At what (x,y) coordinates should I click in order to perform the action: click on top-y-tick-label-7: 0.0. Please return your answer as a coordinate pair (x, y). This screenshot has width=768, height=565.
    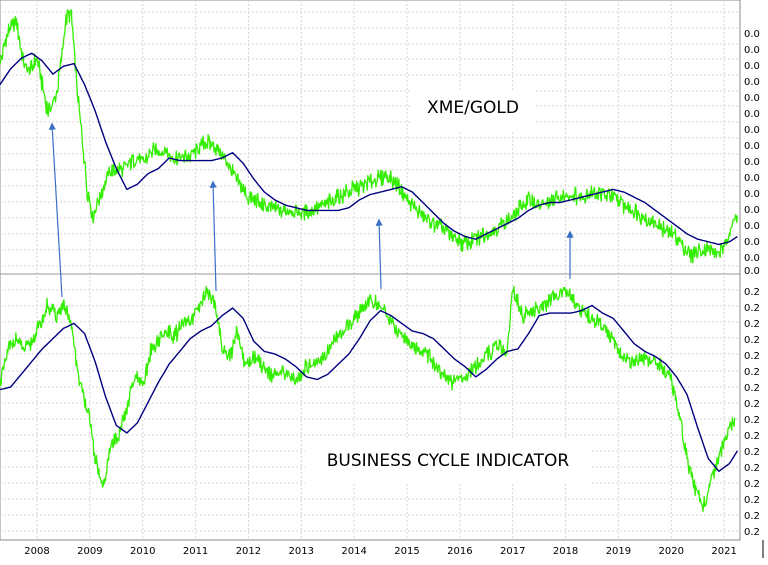
    Looking at the image, I should click on (752, 146).